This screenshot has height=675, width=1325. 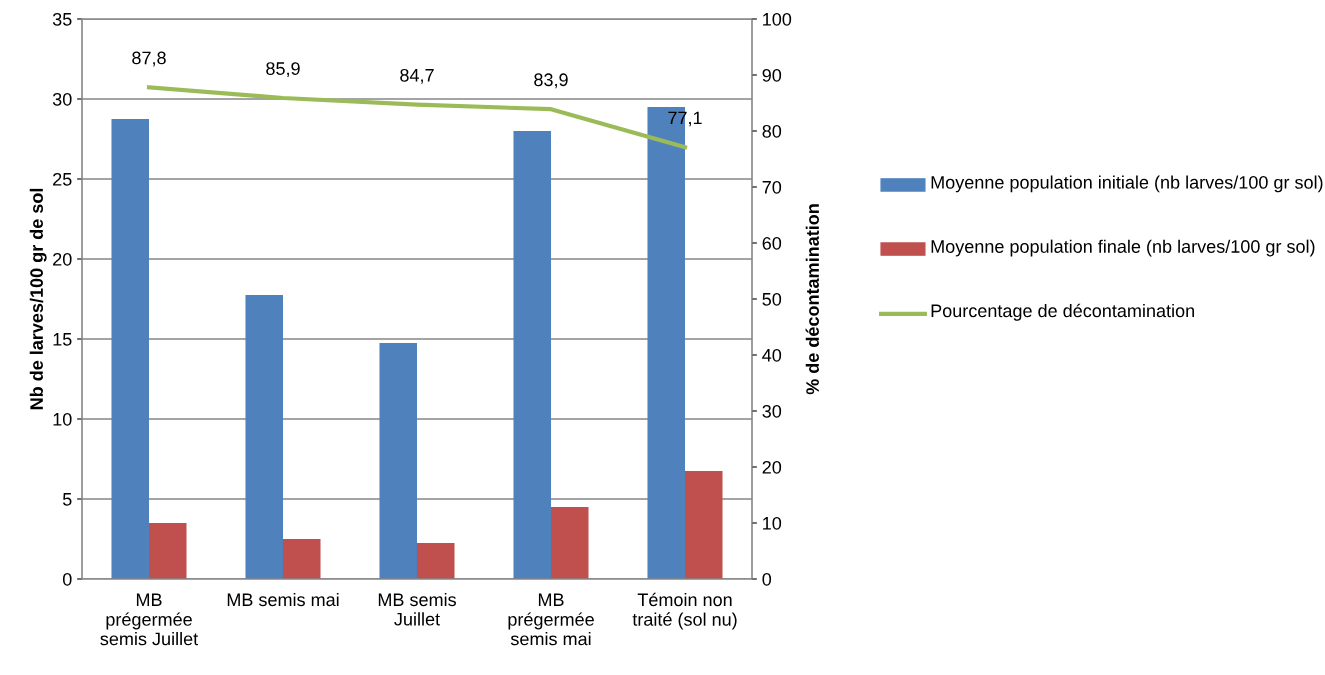 What do you see at coordinates (812, 299) in the screenshot?
I see `y2-axis-title: % de décontamination` at bounding box center [812, 299].